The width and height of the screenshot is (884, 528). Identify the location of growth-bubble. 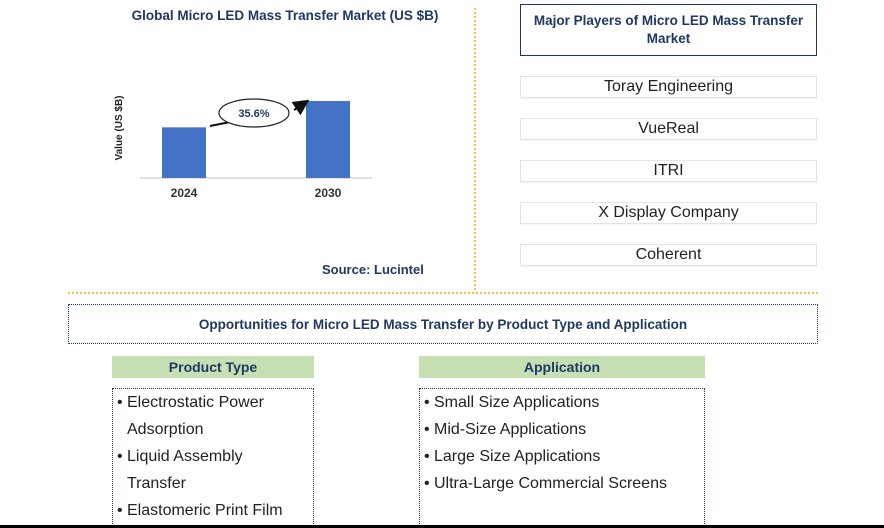
(254, 113).